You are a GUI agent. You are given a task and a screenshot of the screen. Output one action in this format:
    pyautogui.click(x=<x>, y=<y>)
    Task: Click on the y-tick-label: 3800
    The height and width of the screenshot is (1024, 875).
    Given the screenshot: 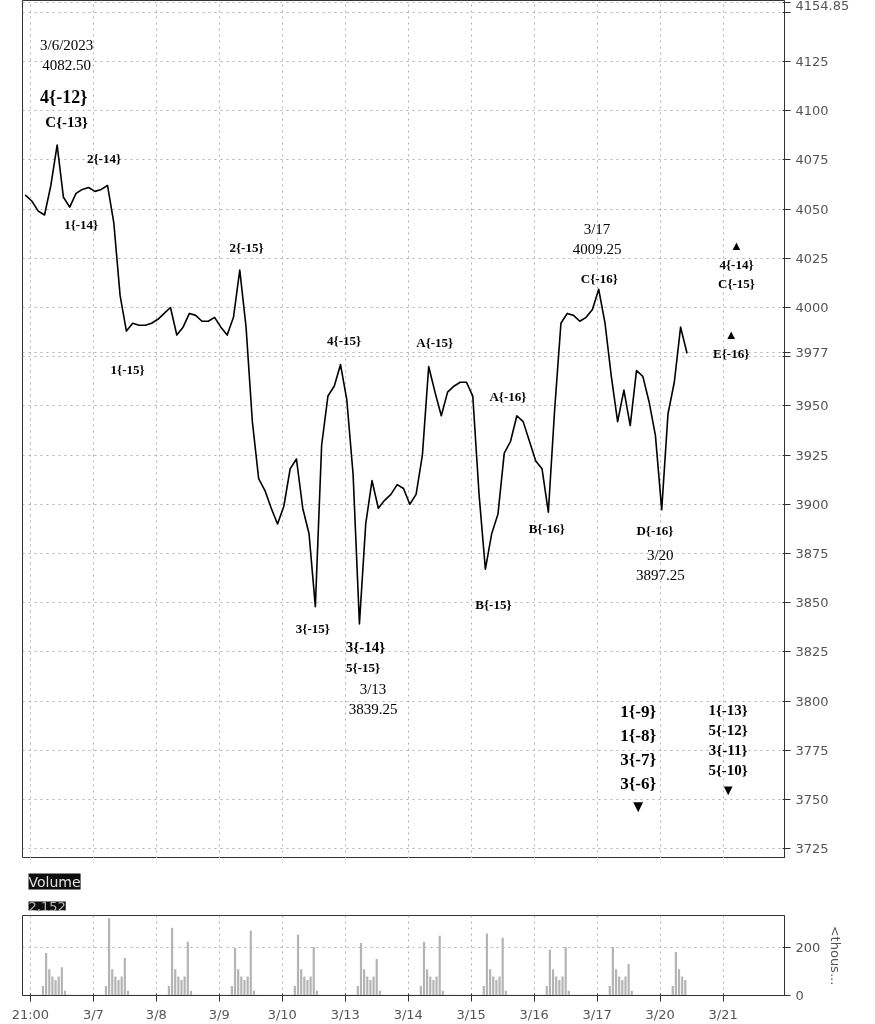 What is the action you would take?
    pyautogui.click(x=812, y=701)
    